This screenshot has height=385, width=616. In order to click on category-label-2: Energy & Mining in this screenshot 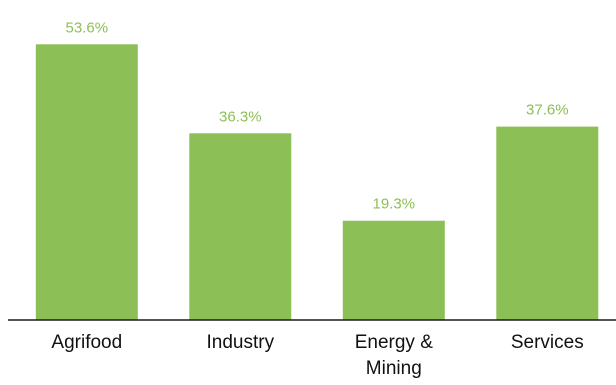, I will do `click(394, 355)`.